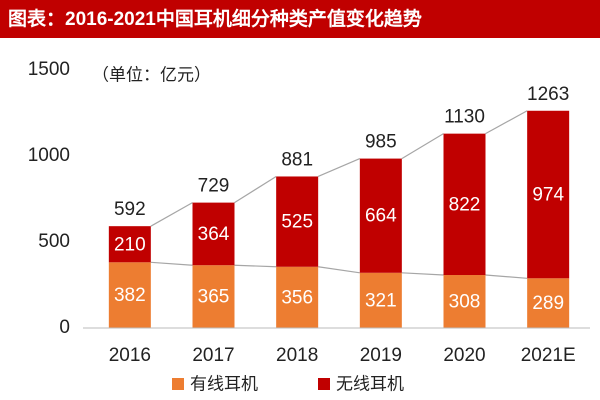 This screenshot has width=600, height=400. What do you see at coordinates (130, 355) in the screenshot?
I see `x-tick-label: 2016` at bounding box center [130, 355].